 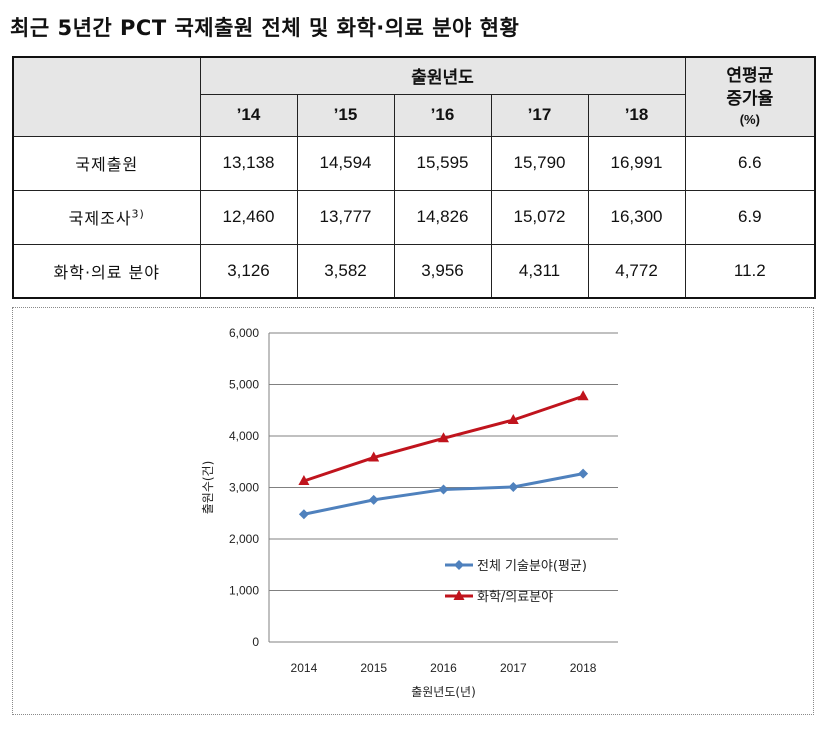 I want to click on y-tick-label: 5,000, so click(x=244, y=385).